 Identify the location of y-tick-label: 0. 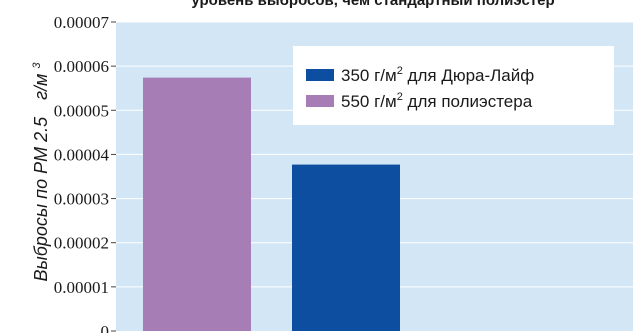
(105, 327).